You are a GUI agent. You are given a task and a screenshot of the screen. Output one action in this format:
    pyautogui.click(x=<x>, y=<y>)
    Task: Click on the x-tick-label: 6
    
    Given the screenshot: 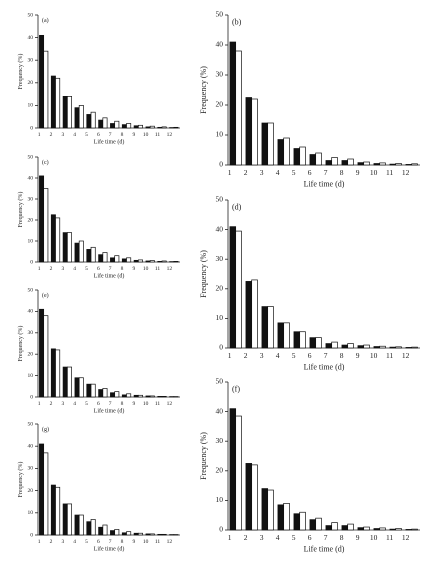 What is the action you would take?
    pyautogui.click(x=310, y=172)
    